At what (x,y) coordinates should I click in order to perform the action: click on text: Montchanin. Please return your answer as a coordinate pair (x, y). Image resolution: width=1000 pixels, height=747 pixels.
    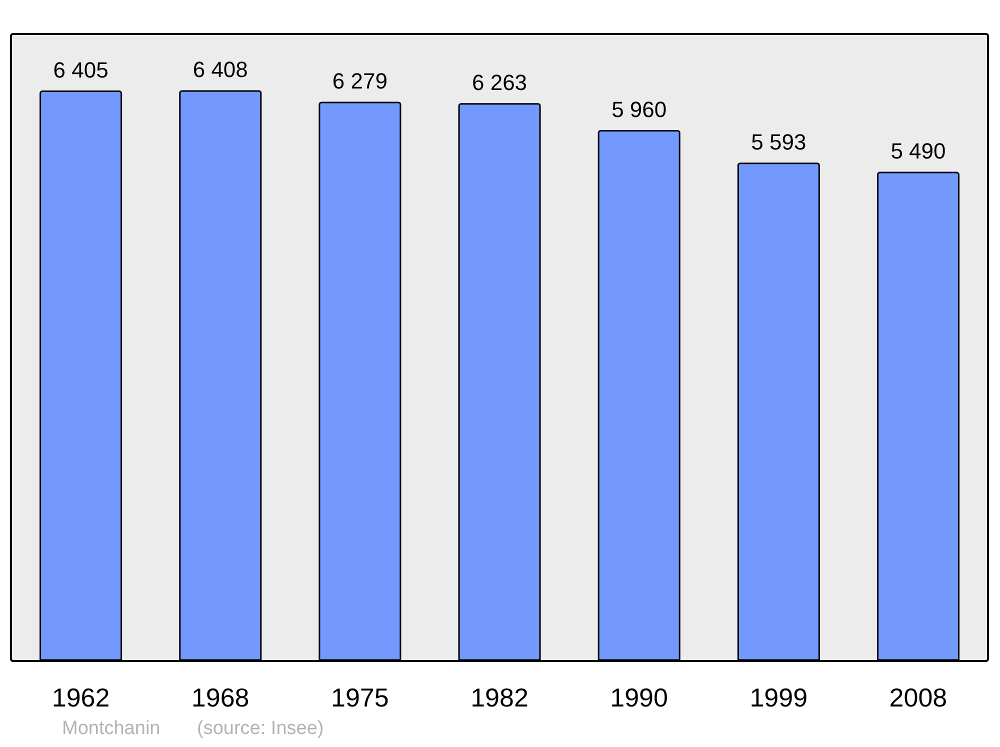
    Looking at the image, I should click on (111, 729).